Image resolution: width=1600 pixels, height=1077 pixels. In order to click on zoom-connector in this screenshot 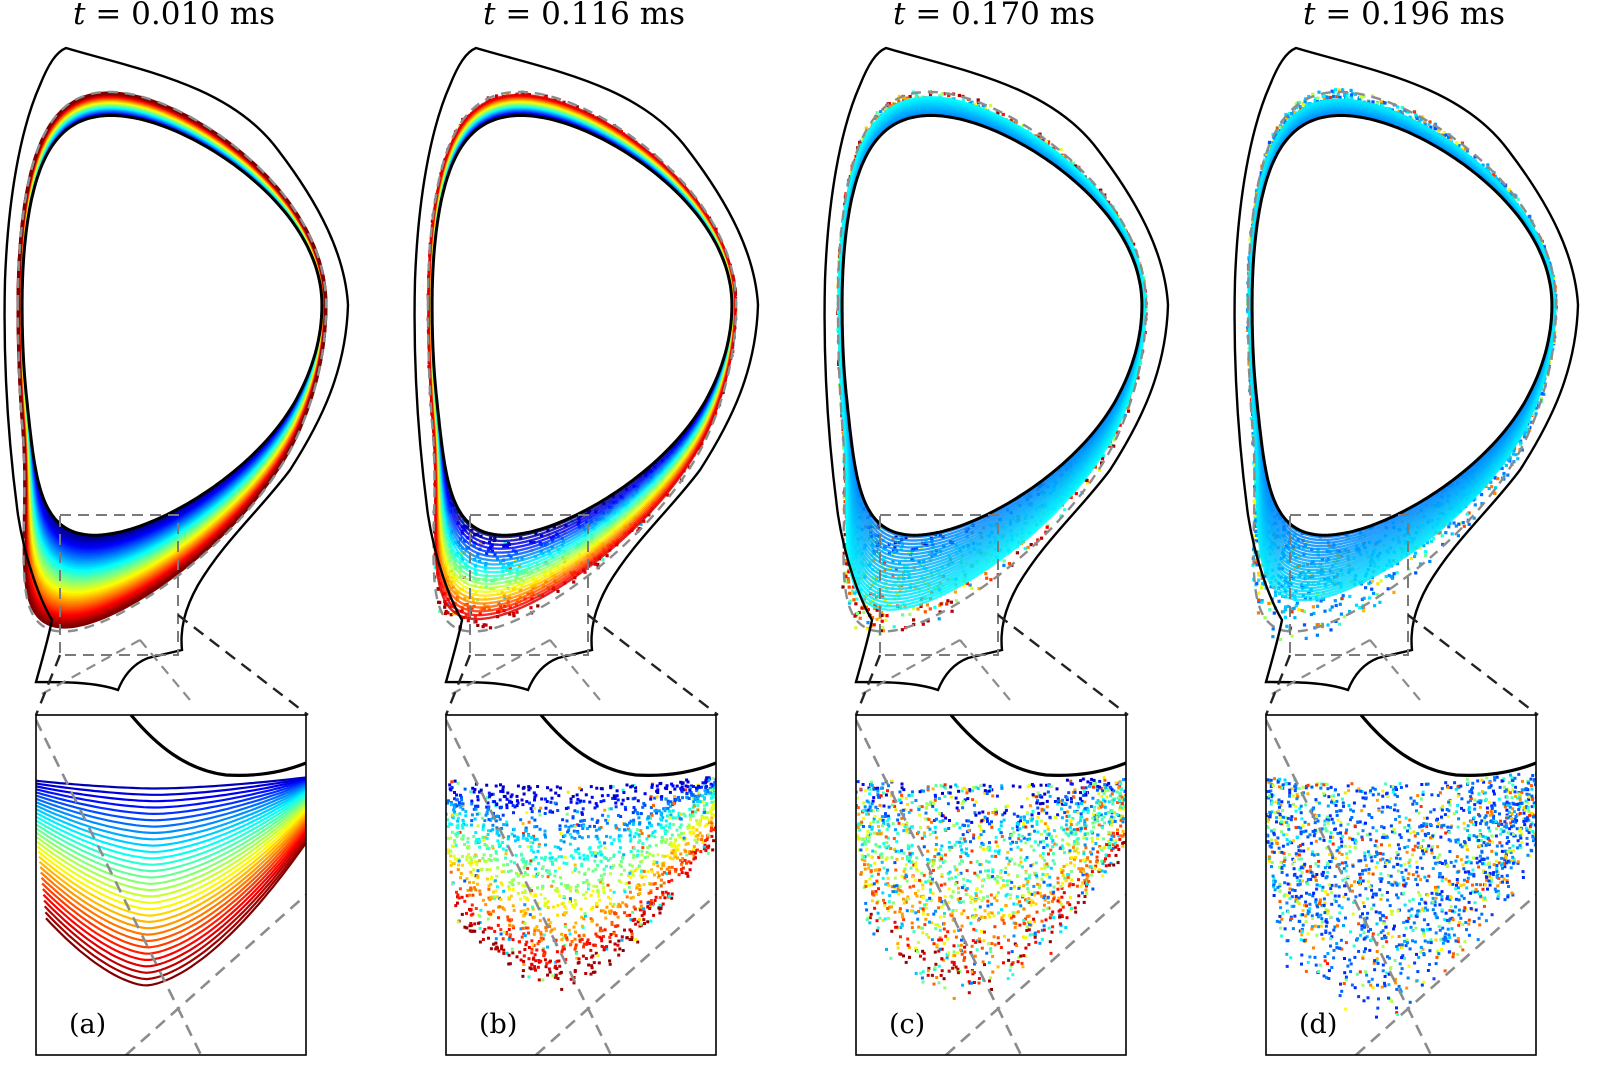, I will do `click(458, 685)`.